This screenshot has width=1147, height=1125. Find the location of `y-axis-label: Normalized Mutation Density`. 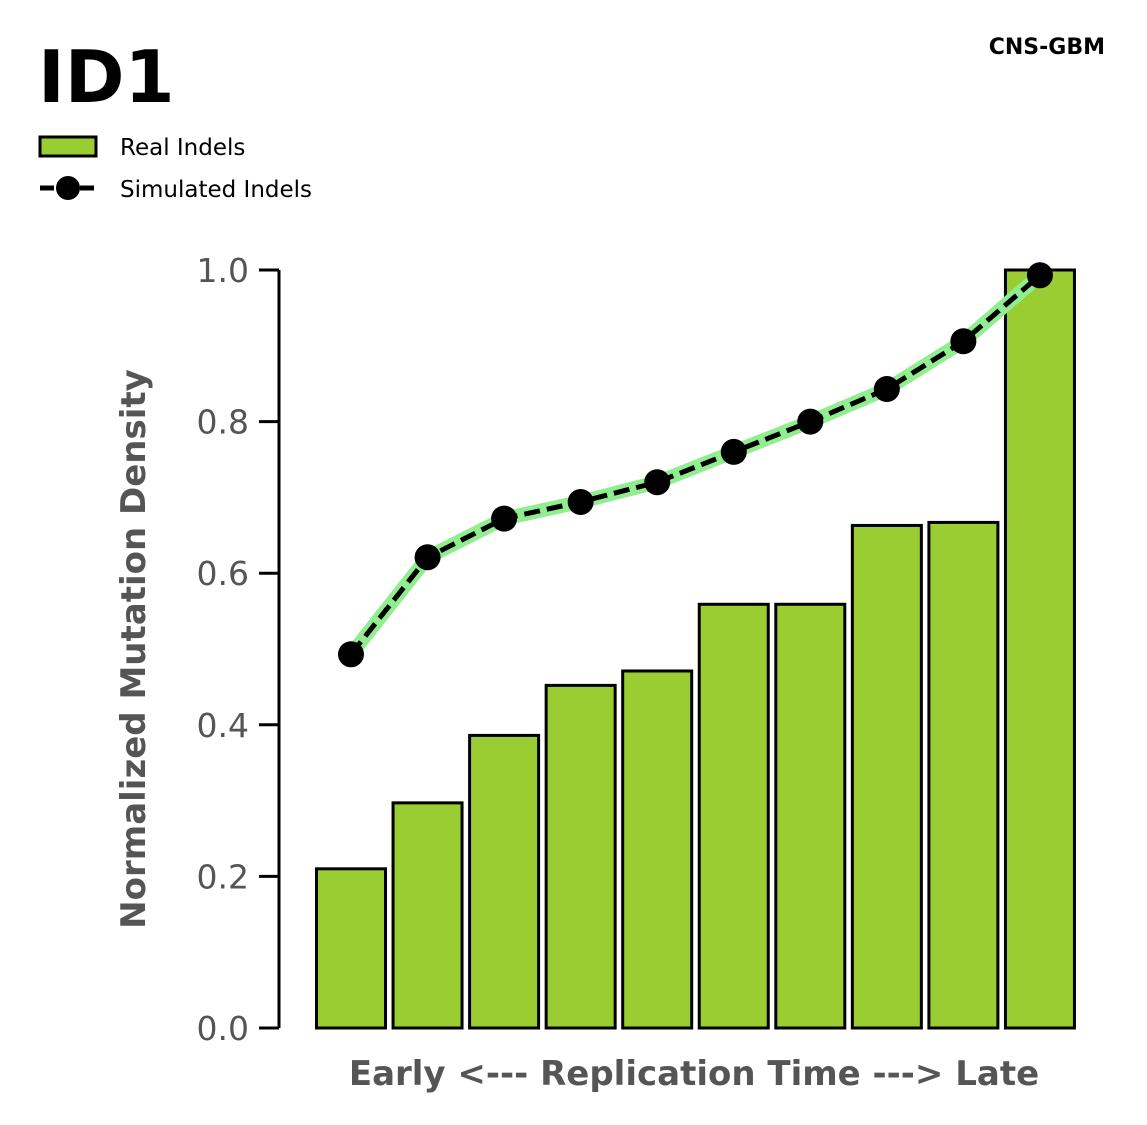

y-axis-label: Normalized Mutation Density is located at coordinates (134, 649).